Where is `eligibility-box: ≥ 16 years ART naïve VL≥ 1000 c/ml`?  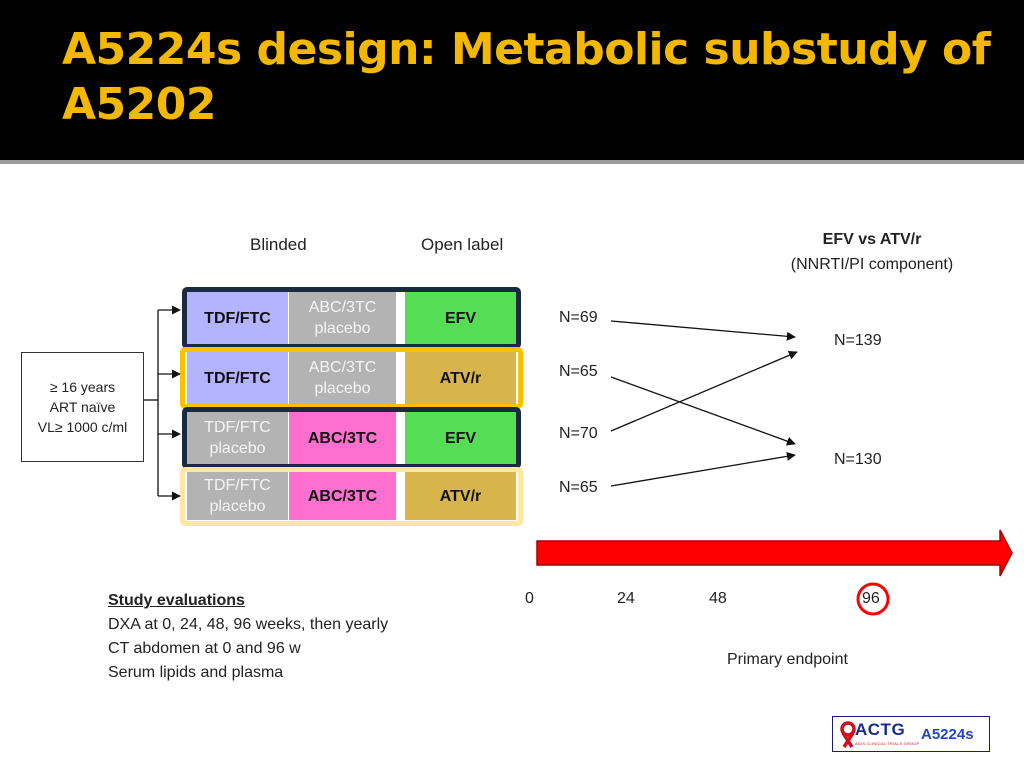
eligibility-box: ≥ 16 years ART naïve VL≥ 1000 c/ml is located at coordinates (82, 407).